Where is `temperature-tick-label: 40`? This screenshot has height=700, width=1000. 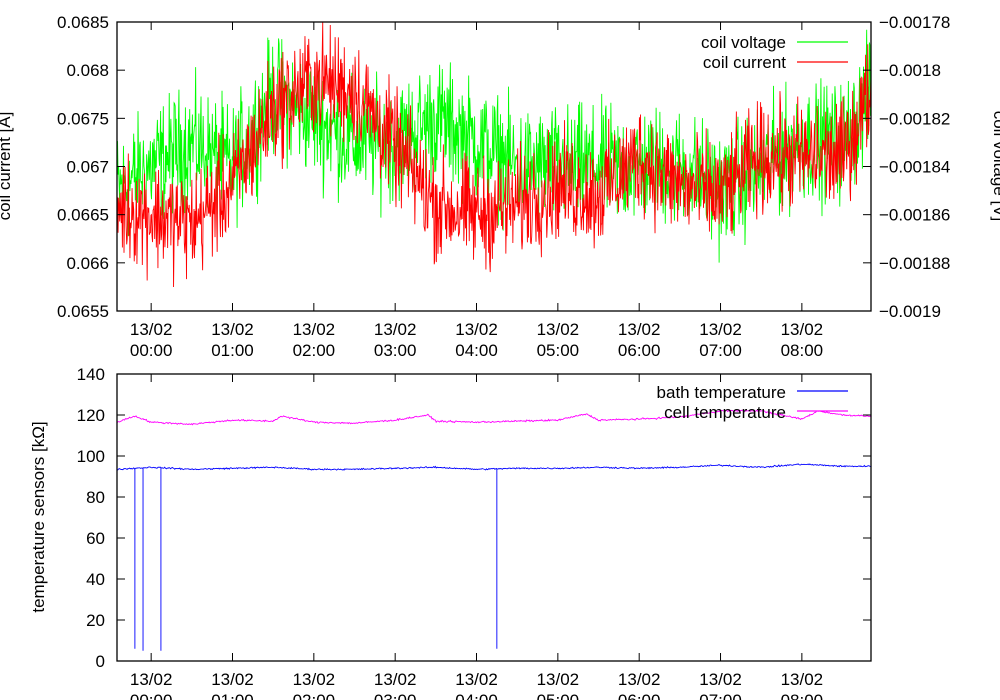 temperature-tick-label: 40 is located at coordinates (95, 579).